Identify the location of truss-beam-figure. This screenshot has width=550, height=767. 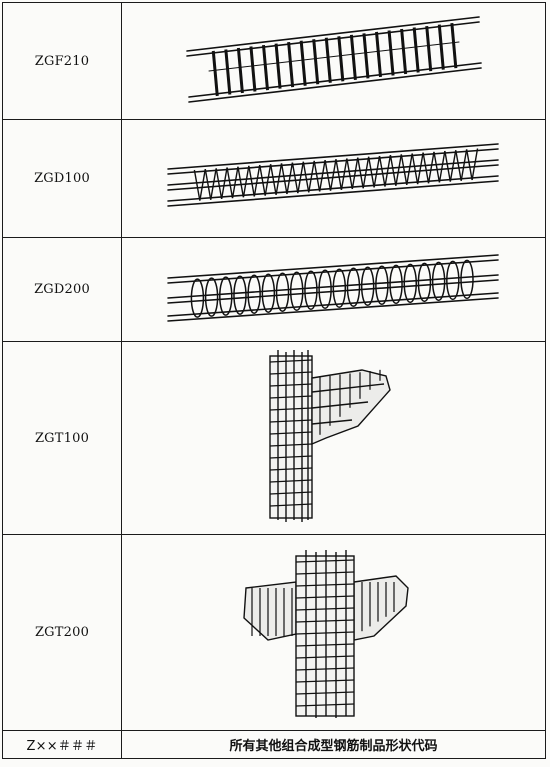
(332, 174).